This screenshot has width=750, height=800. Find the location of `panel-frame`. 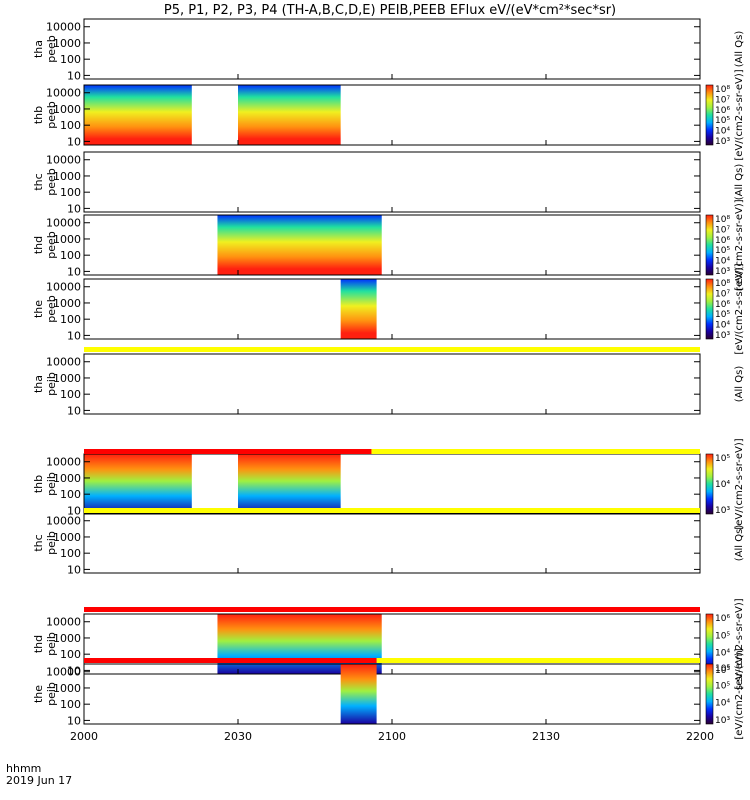

panel-frame is located at coordinates (392, 49).